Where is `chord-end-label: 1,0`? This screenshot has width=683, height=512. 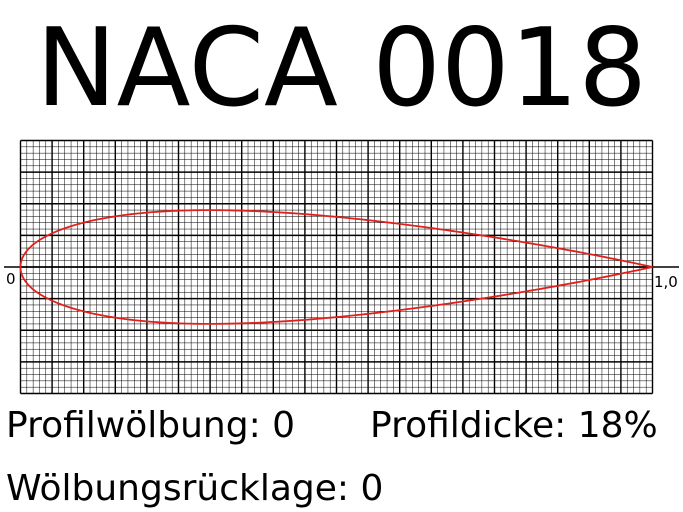 chord-end-label: 1,0 is located at coordinates (666, 282).